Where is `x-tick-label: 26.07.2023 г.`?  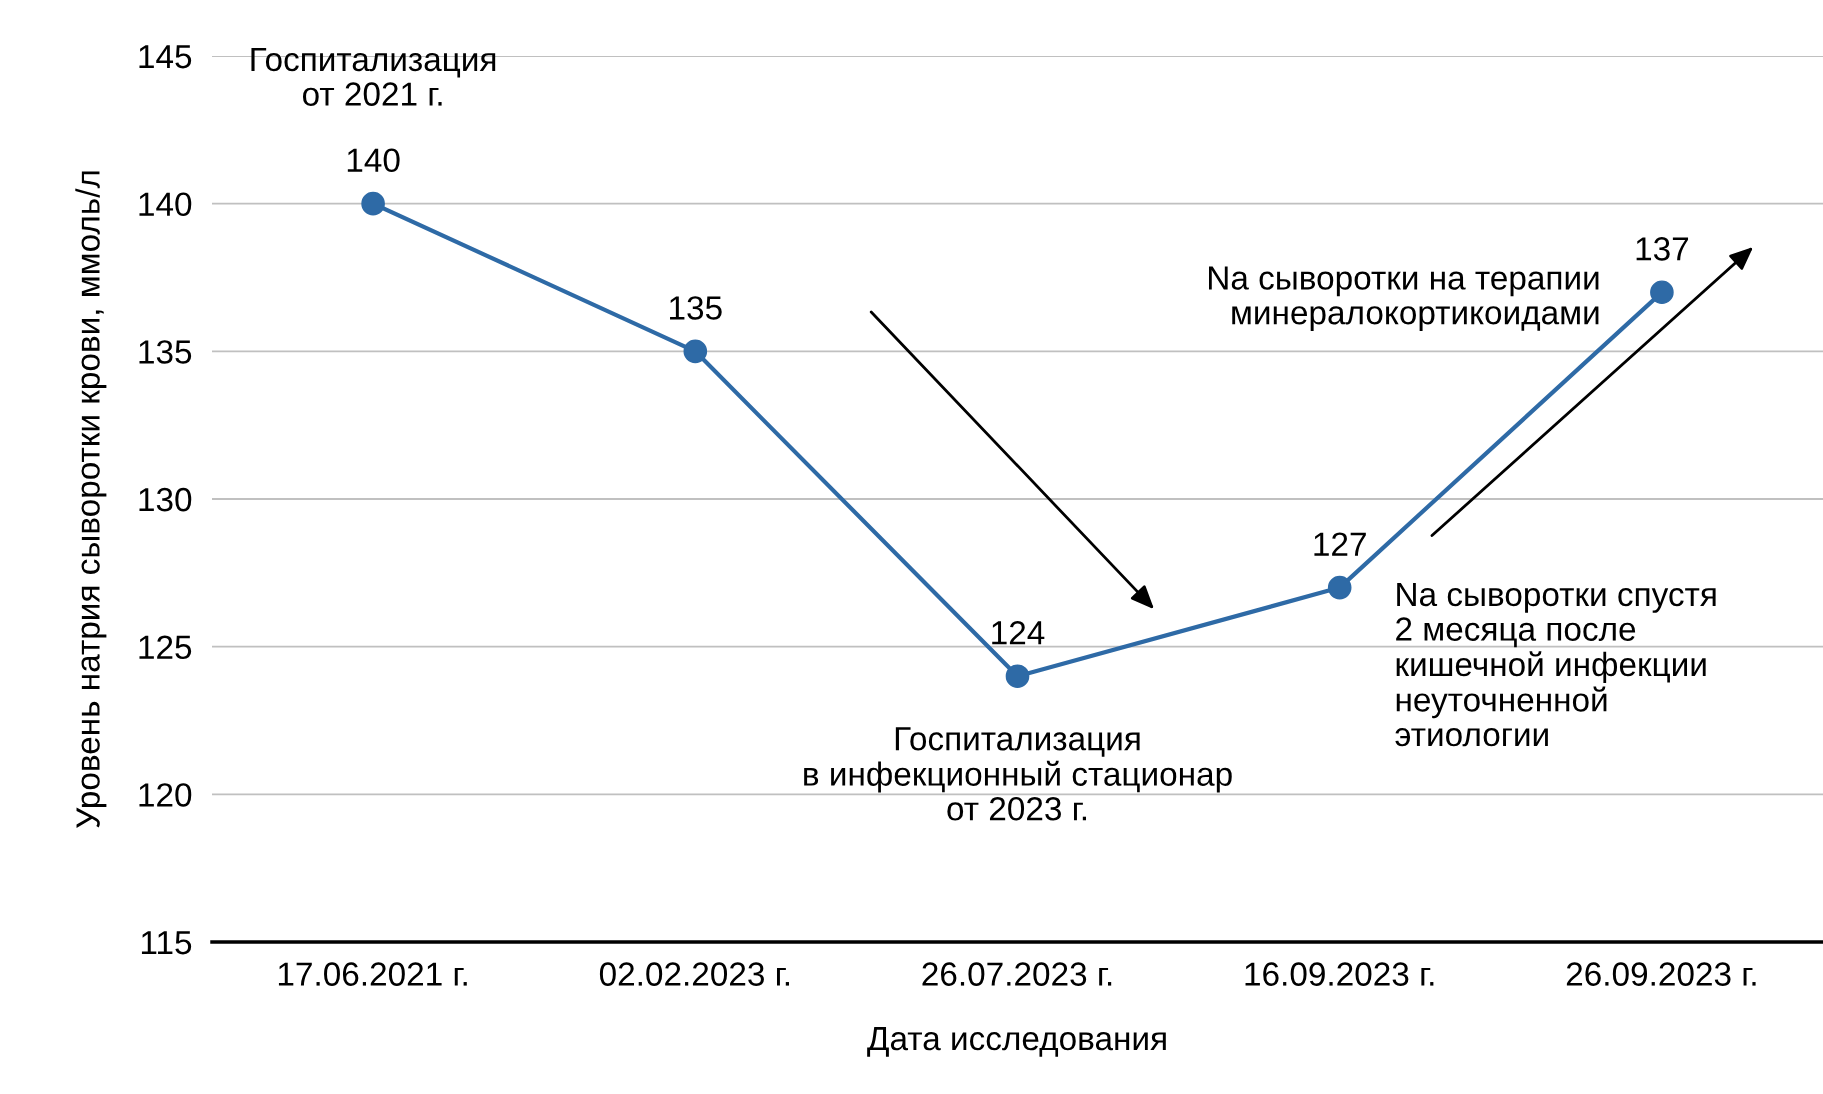 x-tick-label: 26.07.2023 г. is located at coordinates (1017, 974).